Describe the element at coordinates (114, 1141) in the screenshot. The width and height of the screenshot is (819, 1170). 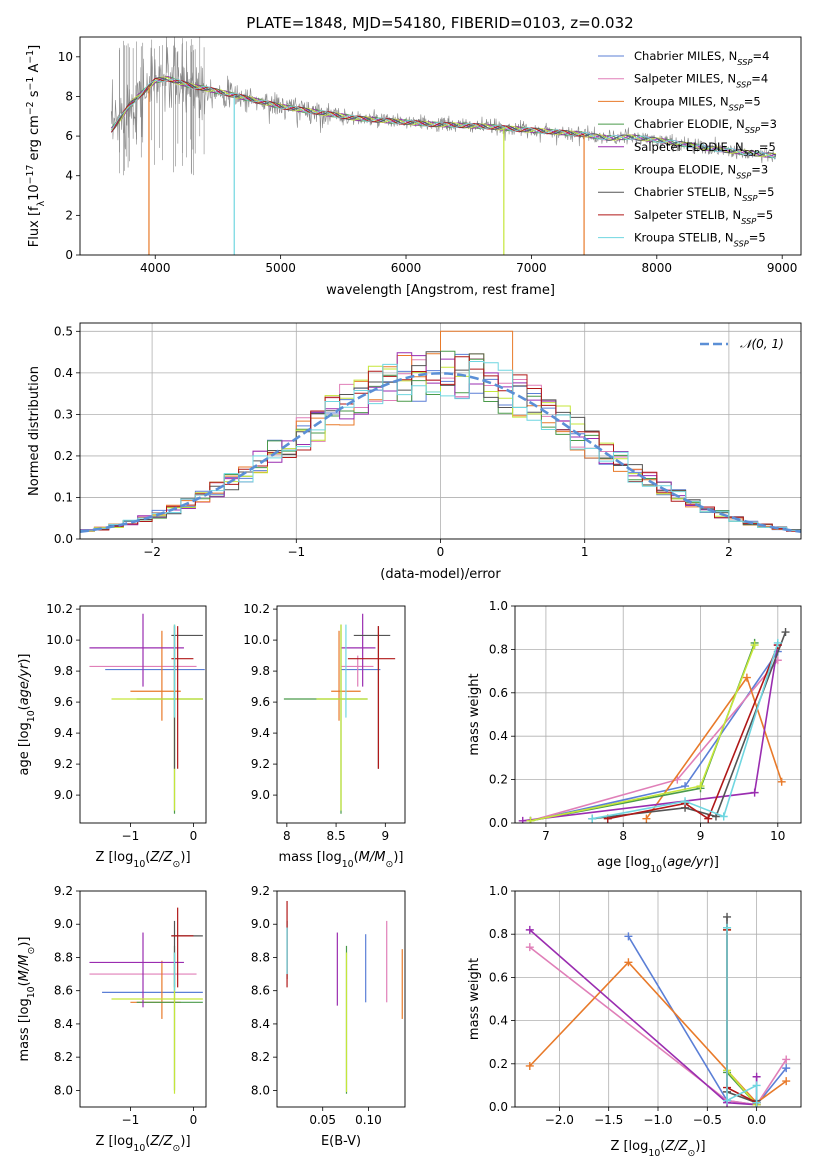
I see `label-part: Z [log` at that location.